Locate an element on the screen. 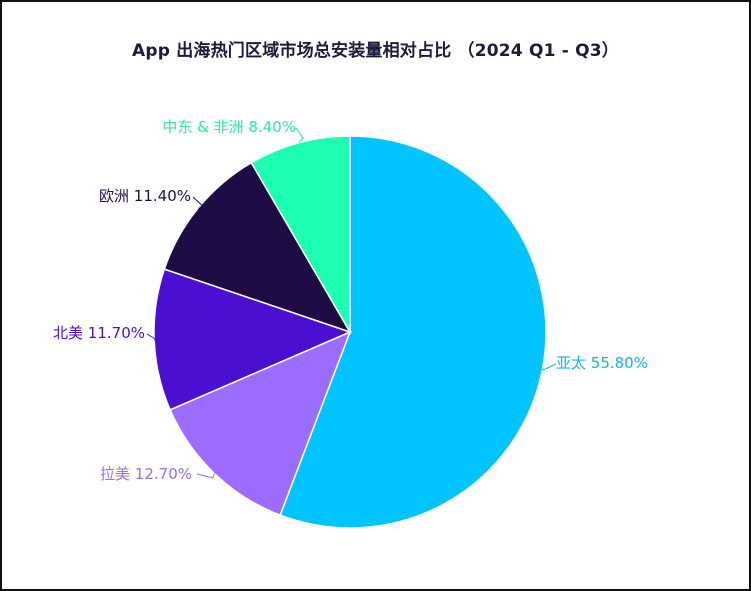 This screenshot has width=751, height=591. slice-label-4: 中东 & 非洲 8.40% is located at coordinates (229, 127).